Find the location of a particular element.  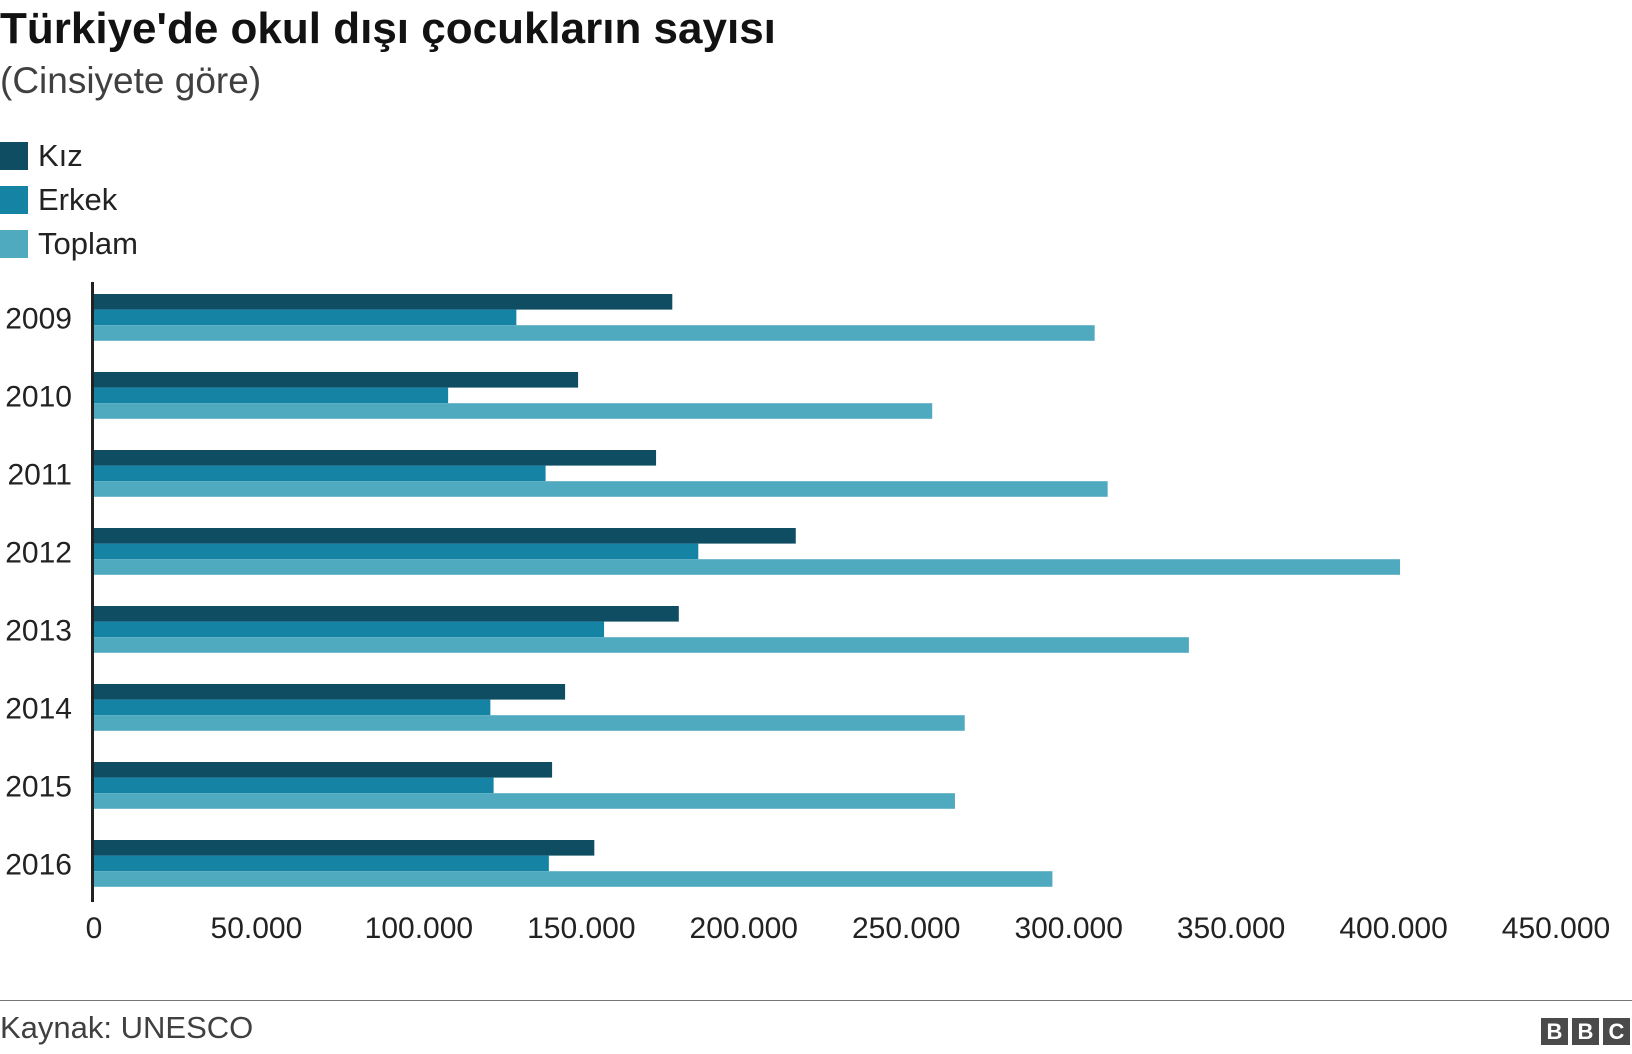

bar-erkek-2015 is located at coordinates (294, 785).